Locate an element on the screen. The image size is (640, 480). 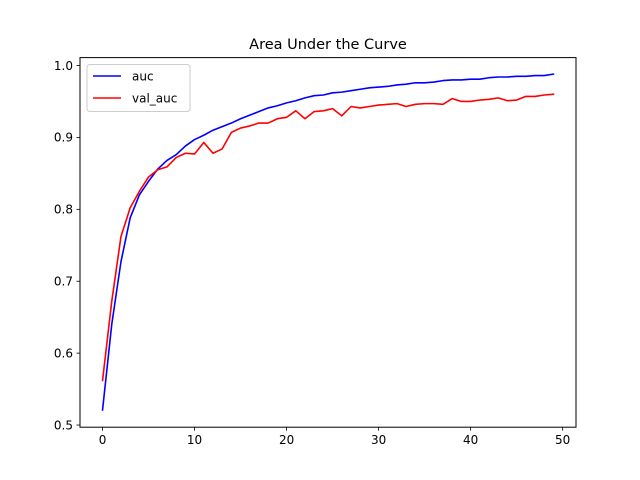
x-tick-label: 50 is located at coordinates (562, 440).